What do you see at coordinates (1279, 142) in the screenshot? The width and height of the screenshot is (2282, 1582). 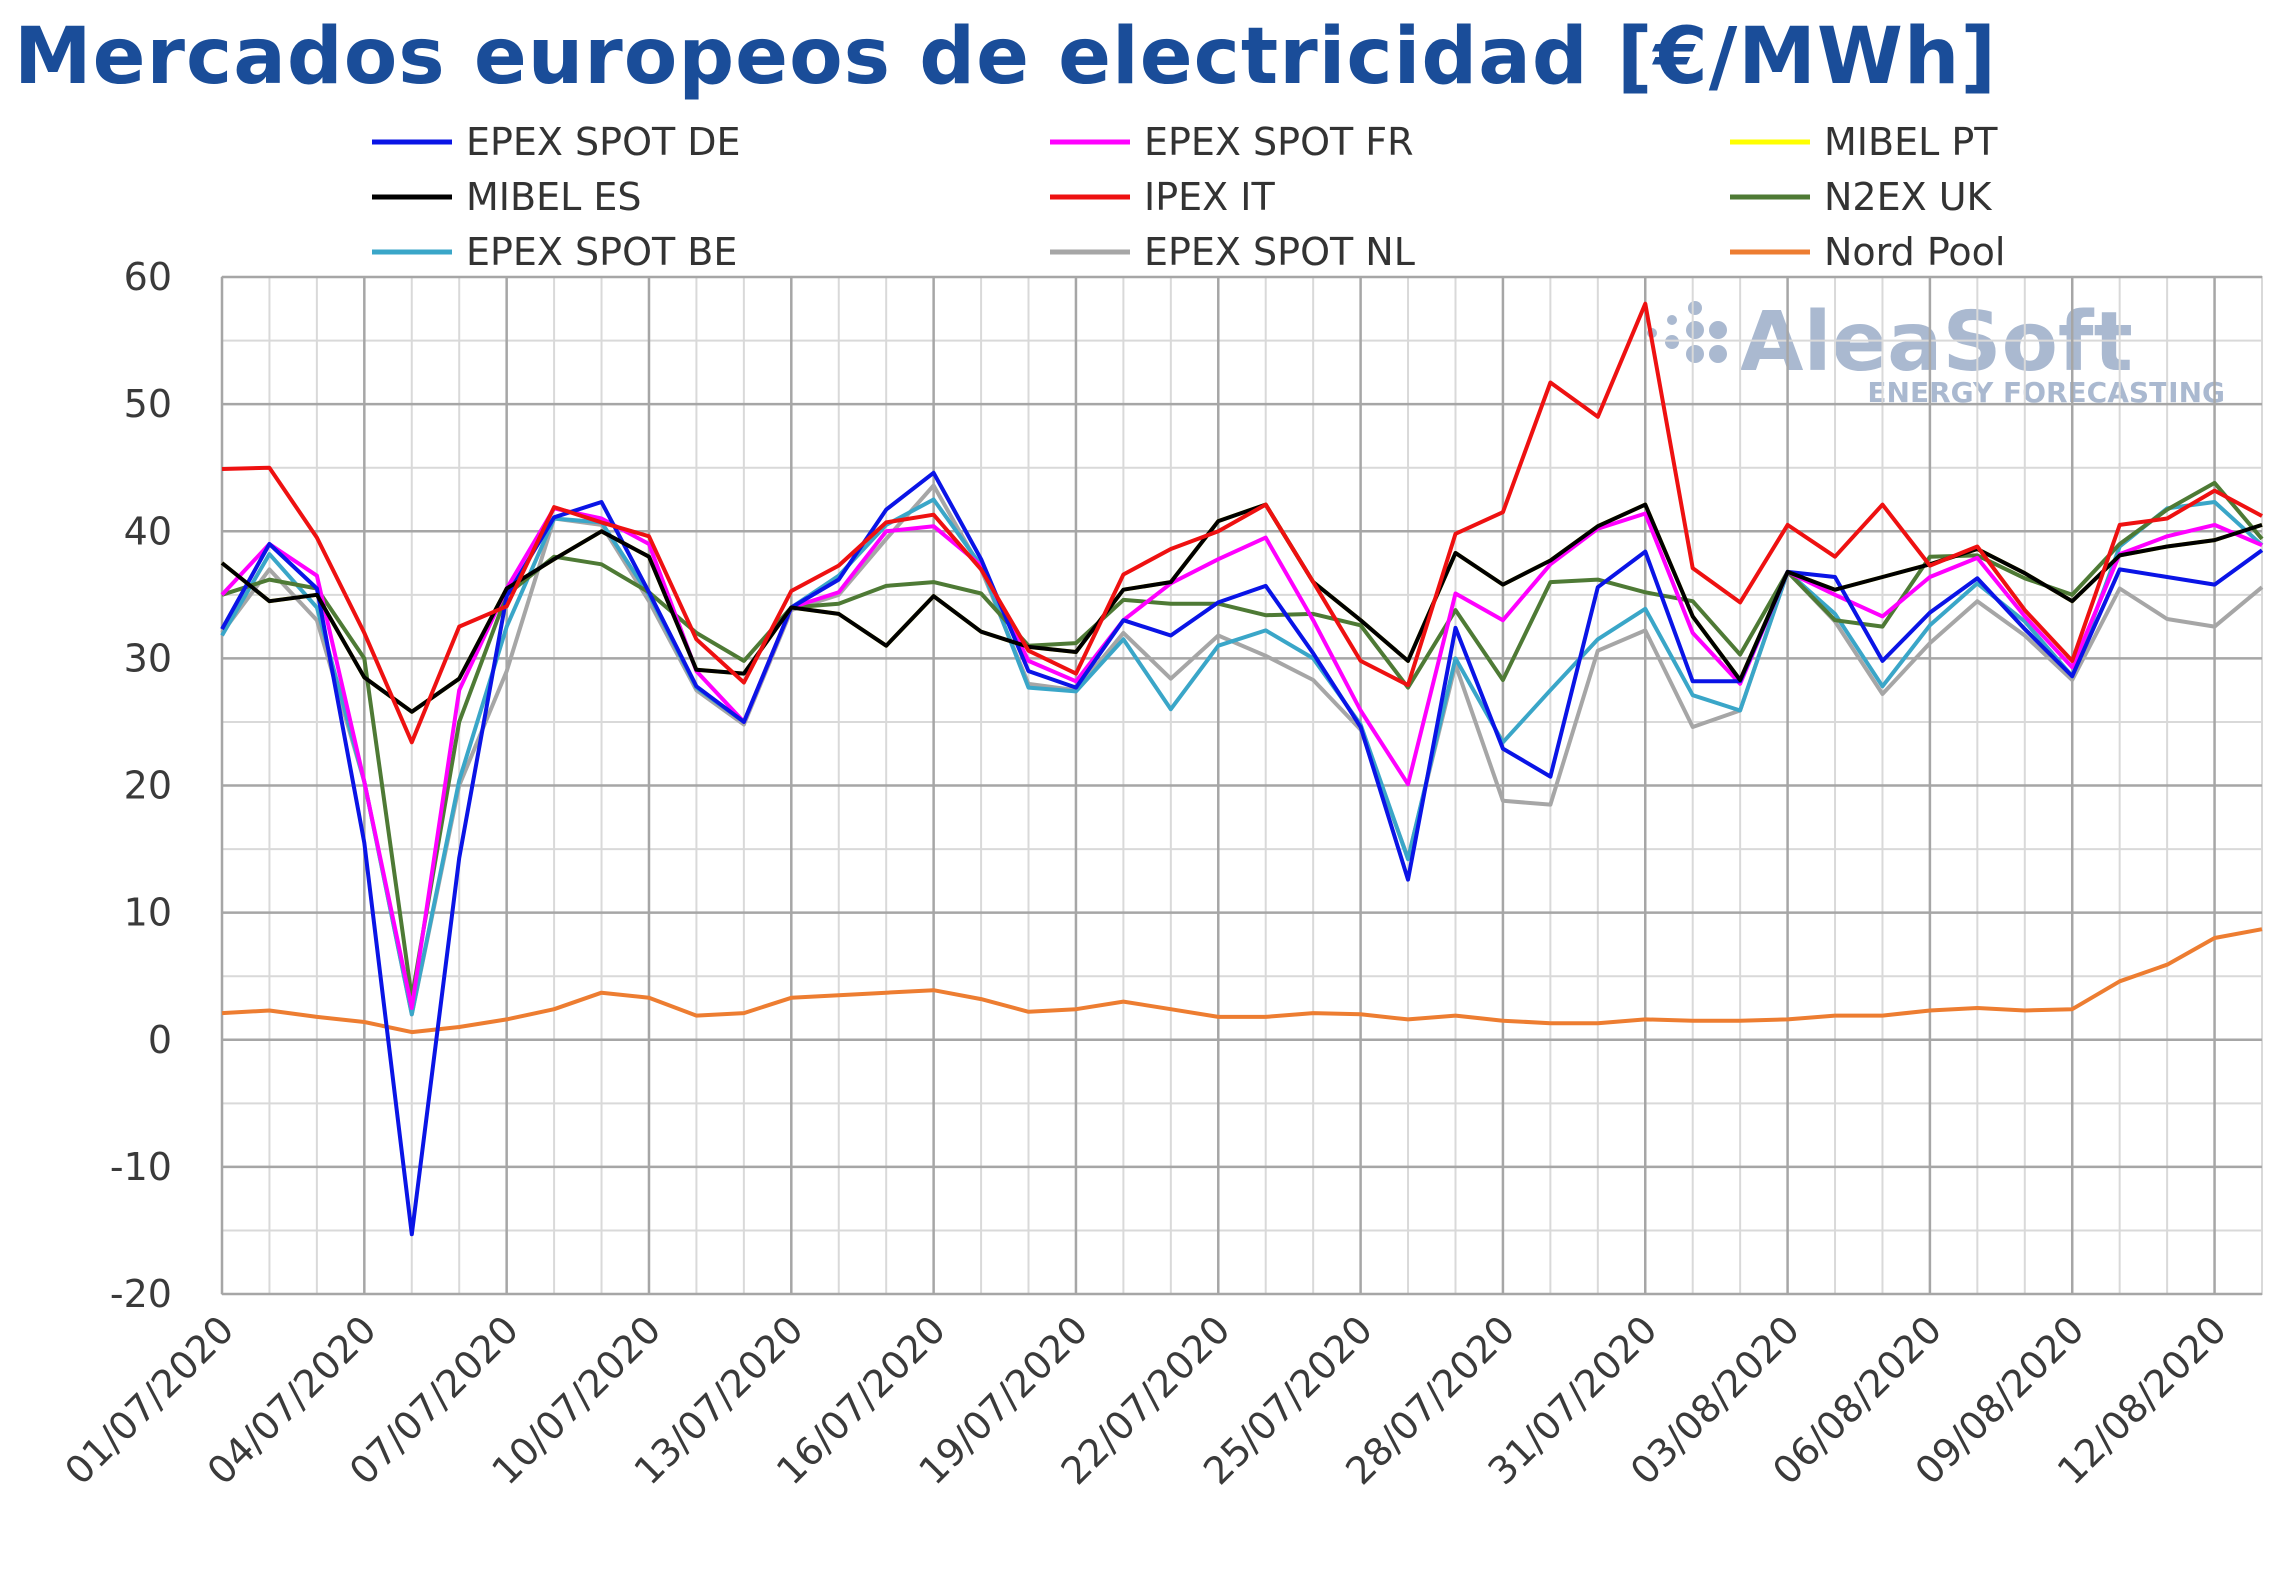 I see `legend-label-epex-spot-fr: EPEX SPOT FR` at bounding box center [1279, 142].